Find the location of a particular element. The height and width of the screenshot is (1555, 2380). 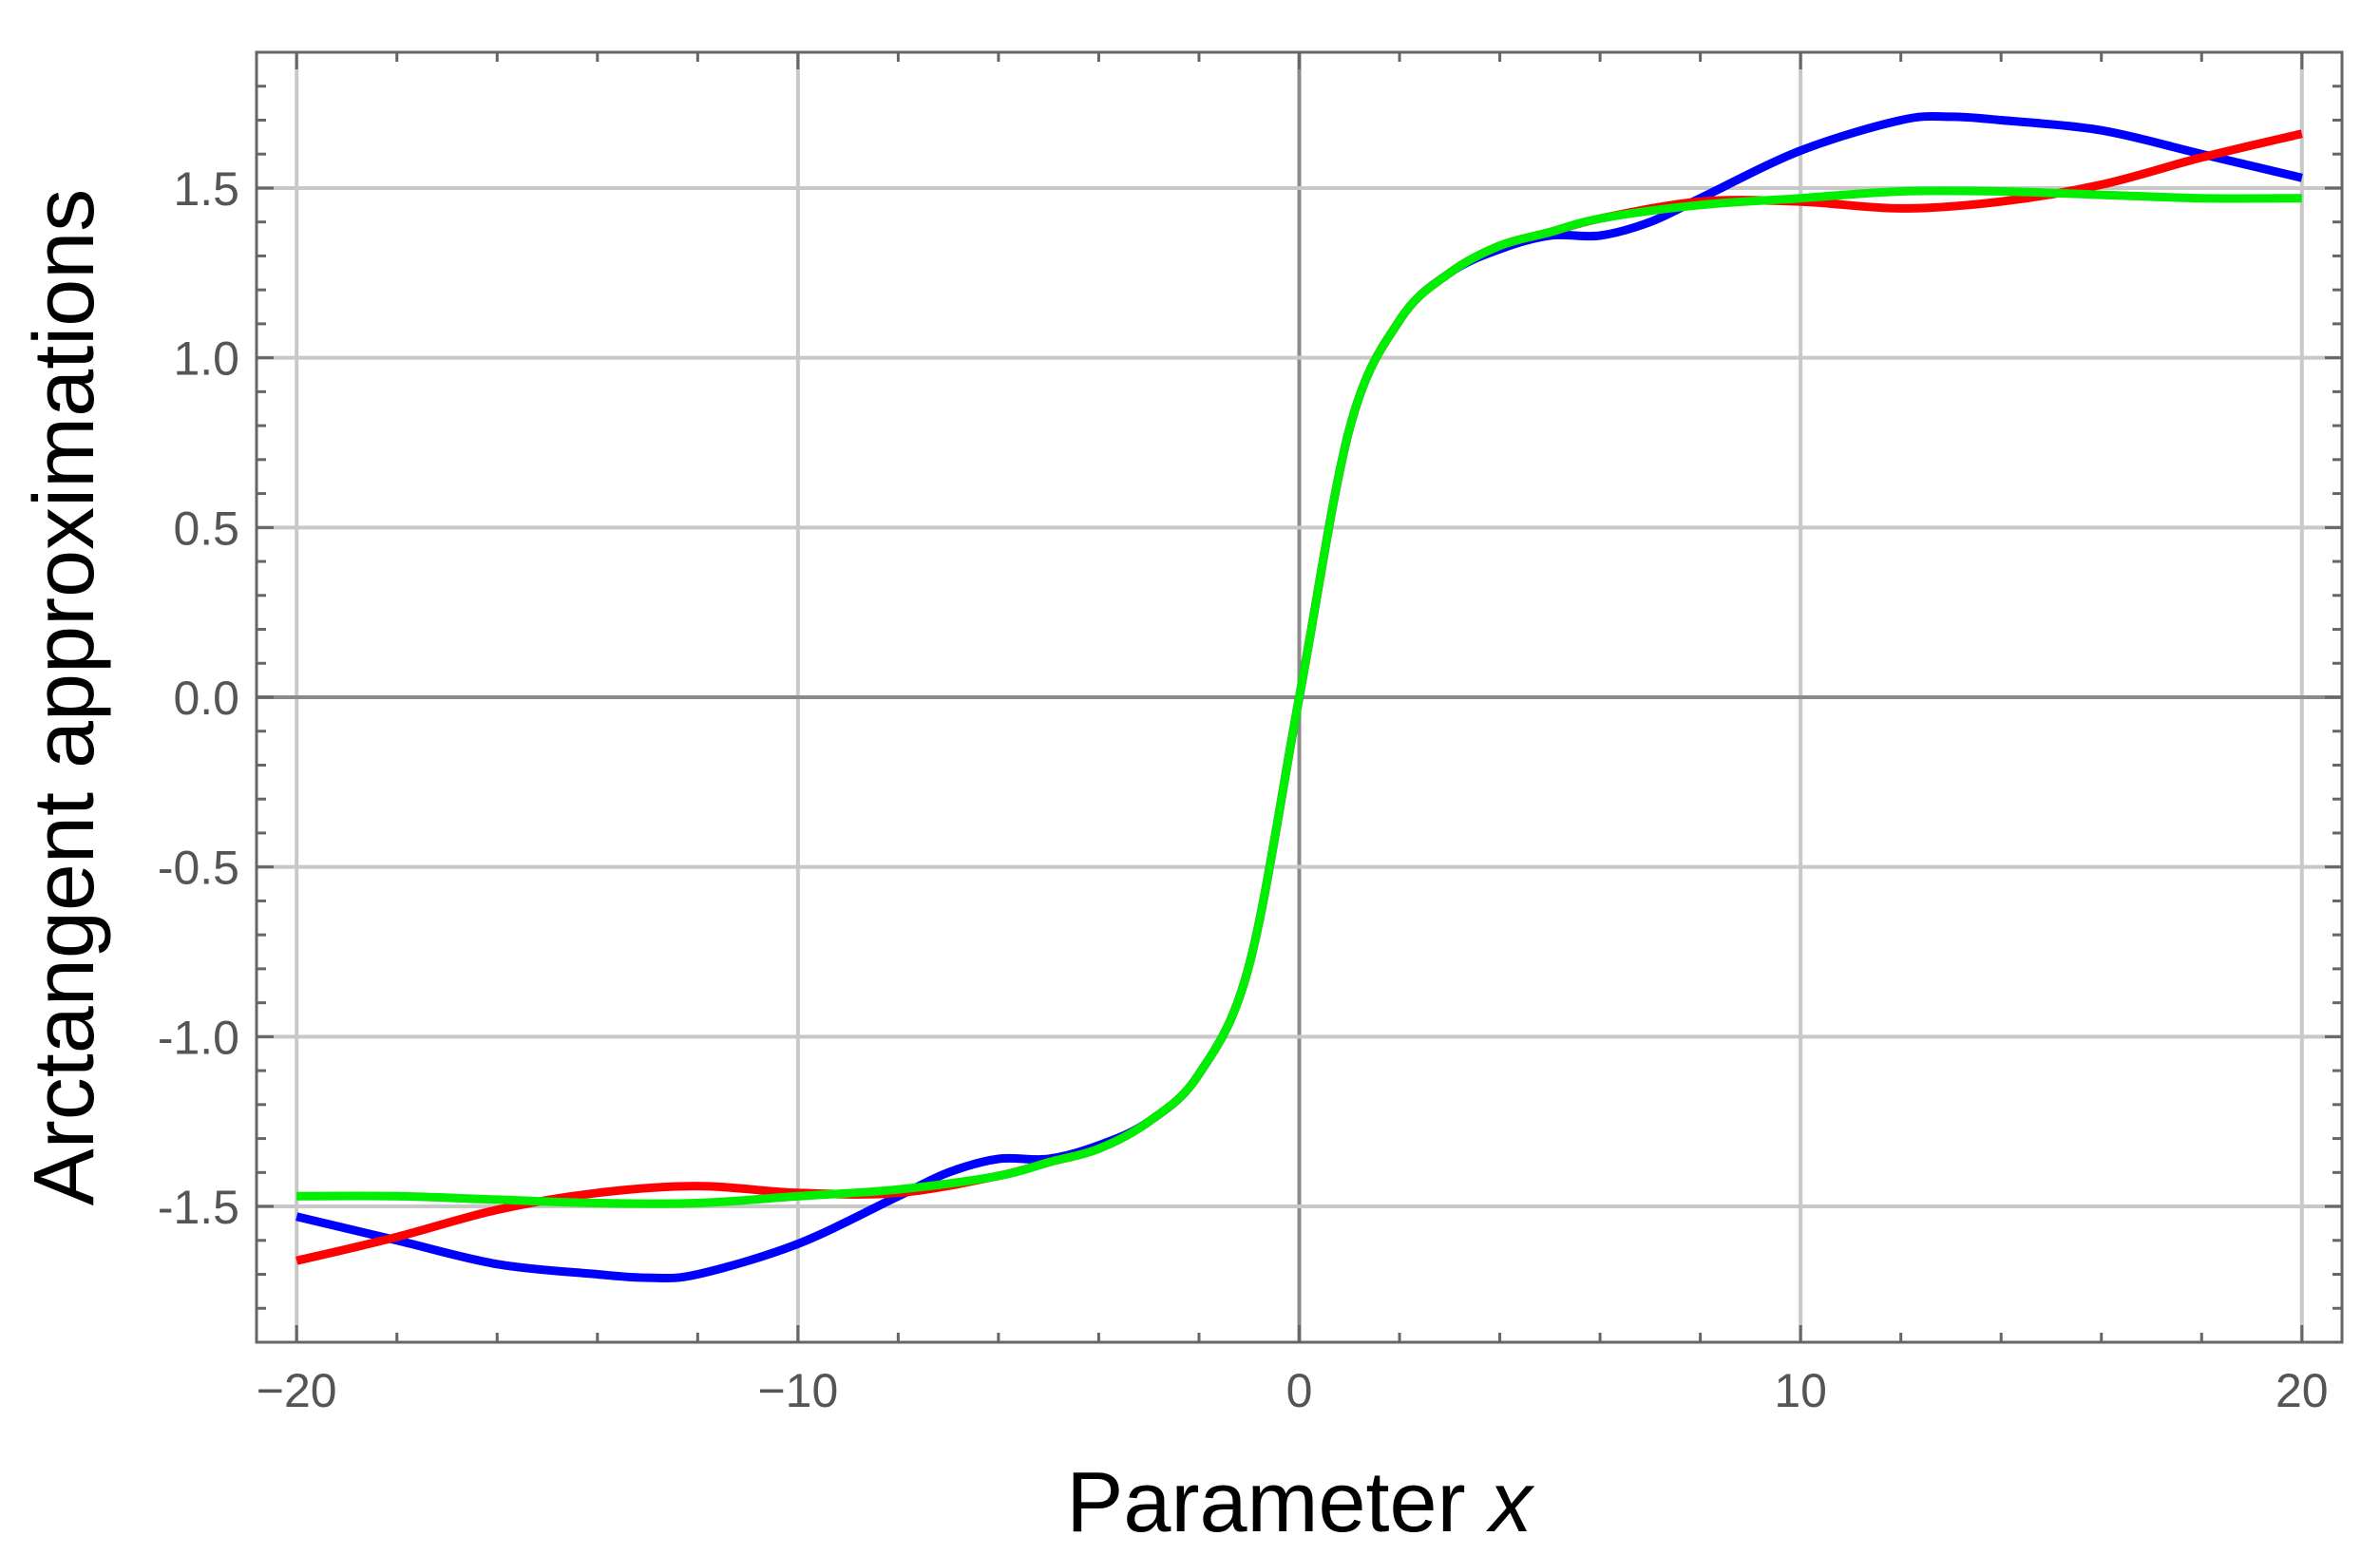

y-tick-label: 1.0 is located at coordinates (206, 359).